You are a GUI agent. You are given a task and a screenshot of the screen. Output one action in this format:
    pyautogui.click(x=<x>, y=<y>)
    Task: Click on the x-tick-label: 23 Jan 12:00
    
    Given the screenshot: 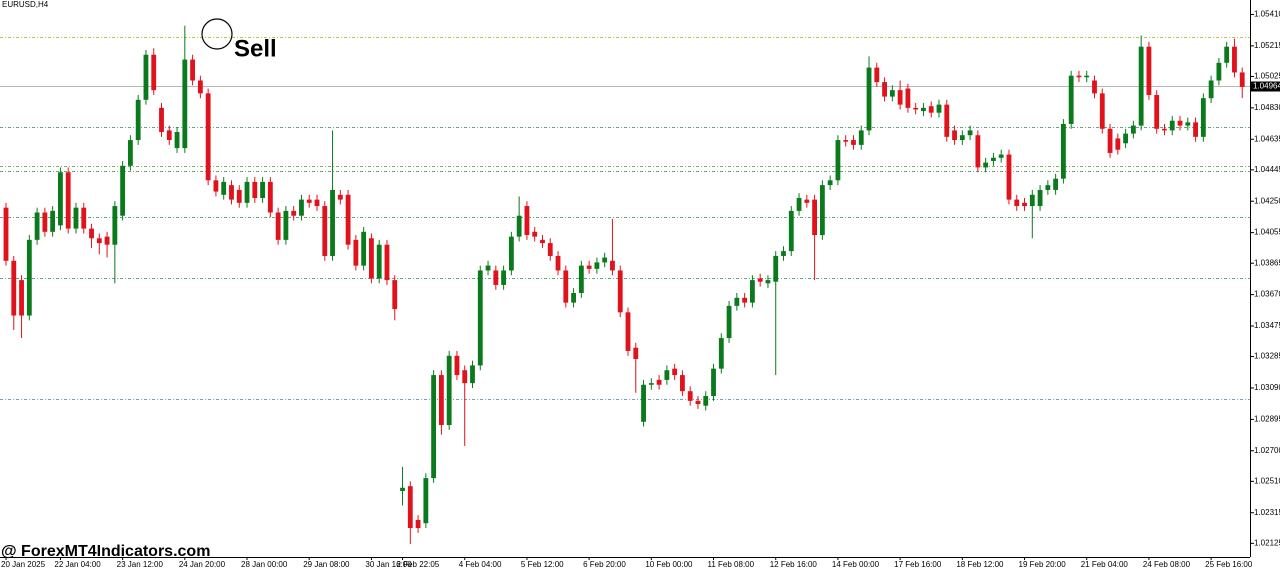 What is the action you would take?
    pyautogui.click(x=140, y=564)
    